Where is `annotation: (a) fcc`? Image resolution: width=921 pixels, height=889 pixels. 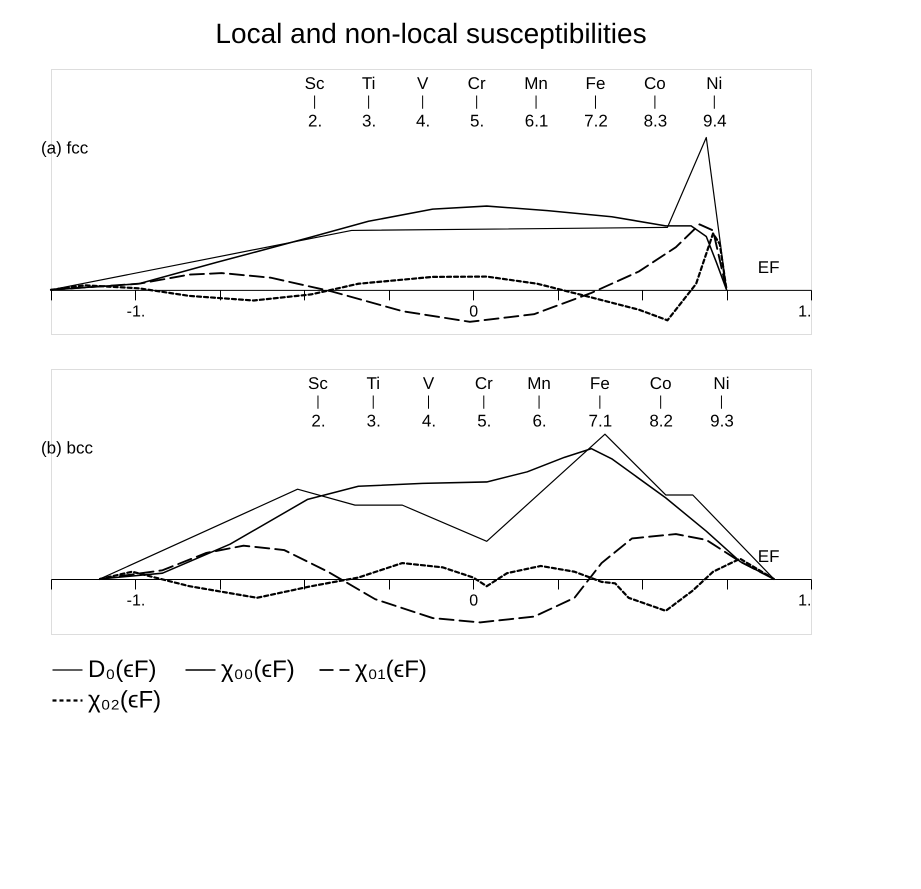
annotation: (a) fcc is located at coordinates (65, 148).